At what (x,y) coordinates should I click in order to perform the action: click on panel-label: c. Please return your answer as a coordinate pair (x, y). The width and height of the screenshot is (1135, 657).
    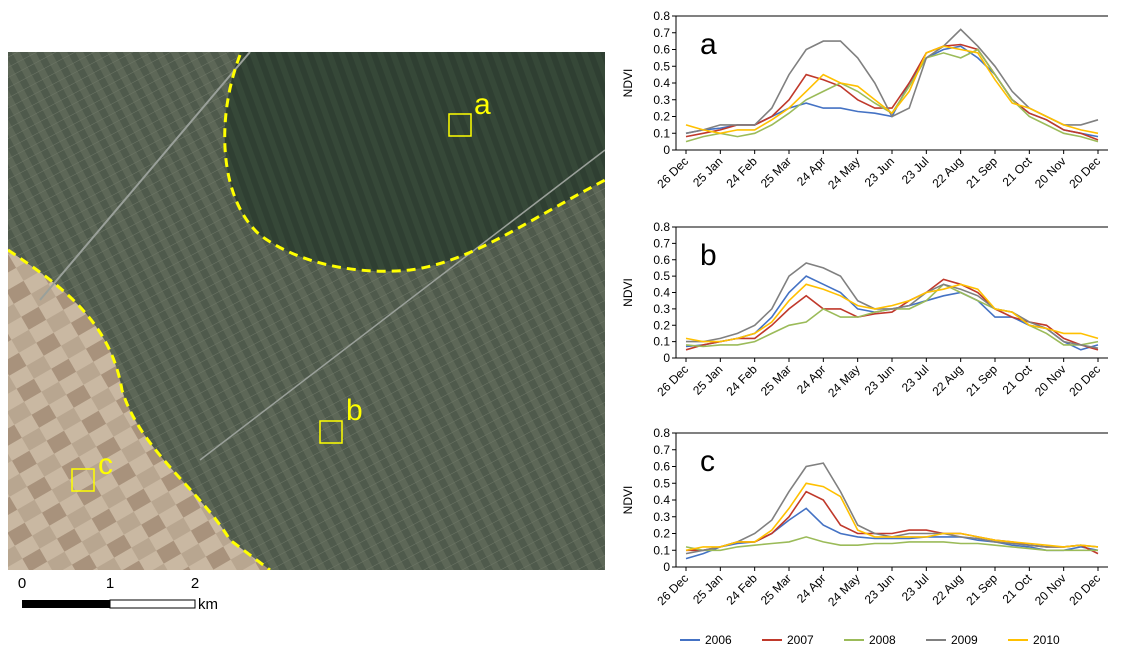
    Looking at the image, I should click on (707, 461).